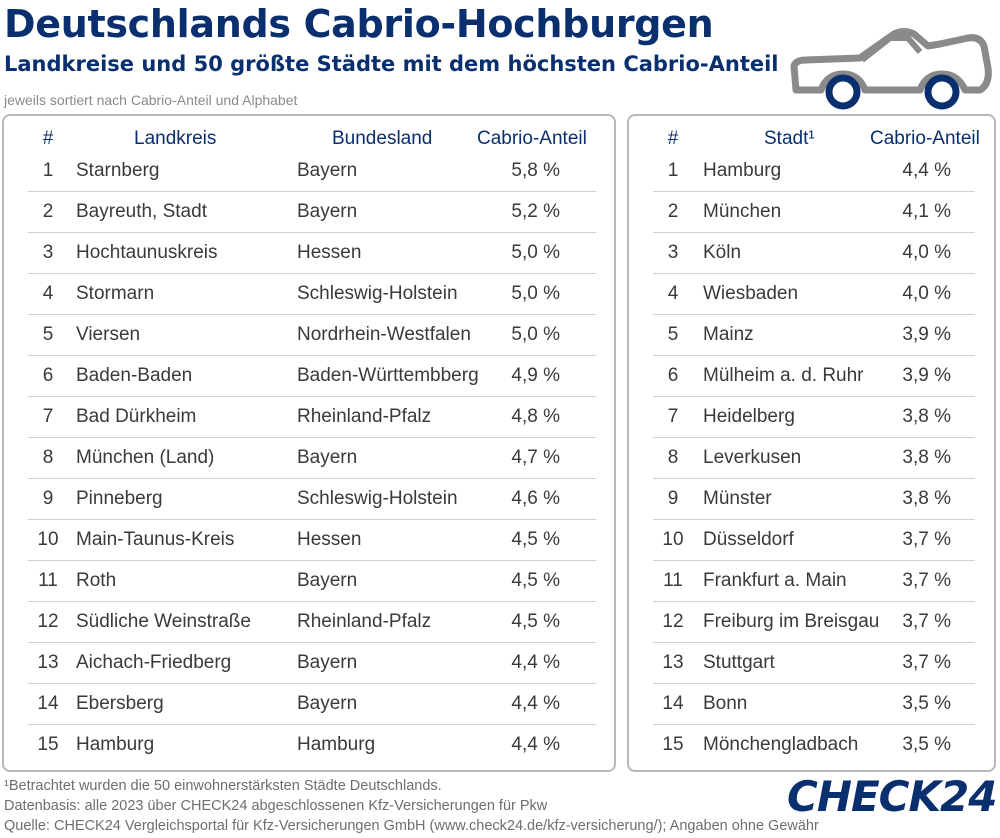  I want to click on col-header-stadt: Stadt¹, so click(789, 138).